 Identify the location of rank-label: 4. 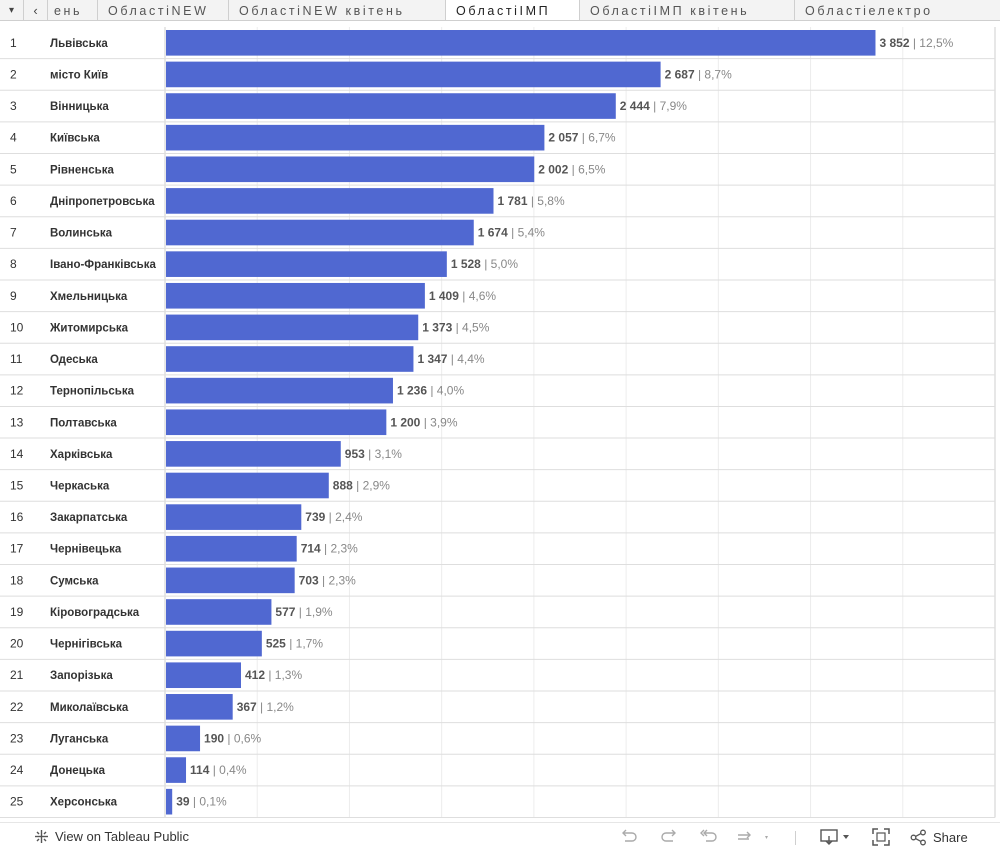
(13, 138).